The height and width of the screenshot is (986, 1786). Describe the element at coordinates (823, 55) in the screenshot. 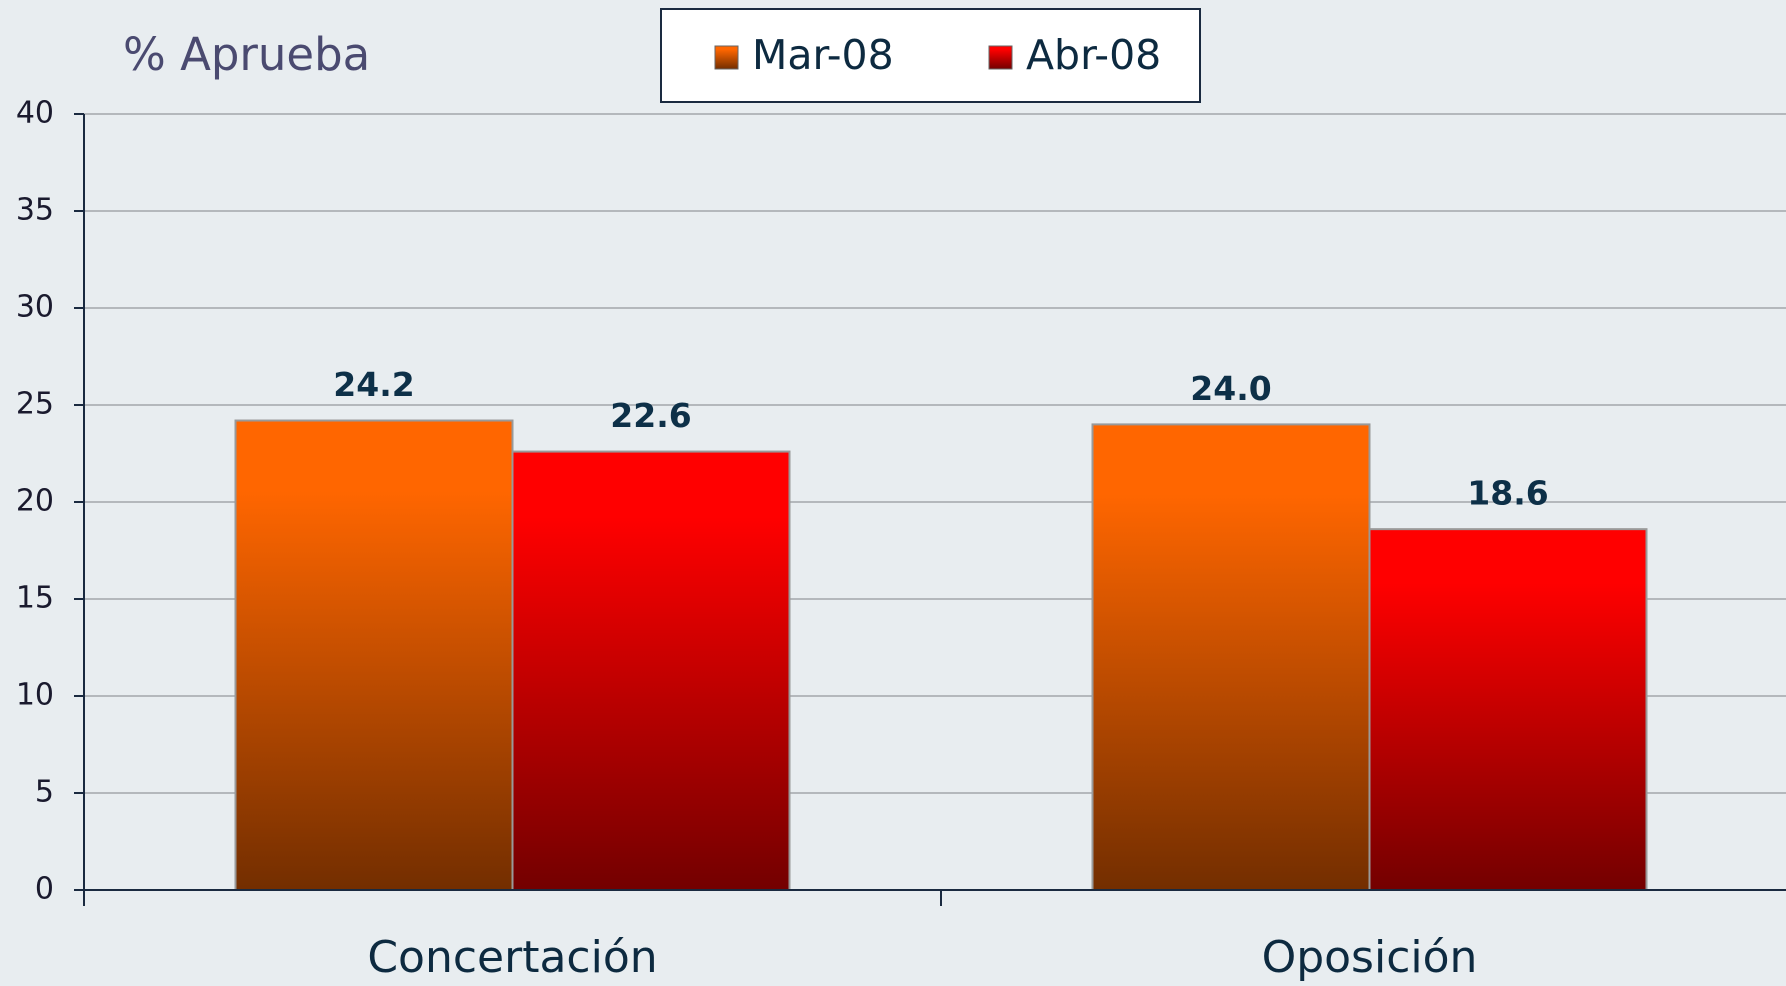

I see `legend-label: Mar-08` at that location.